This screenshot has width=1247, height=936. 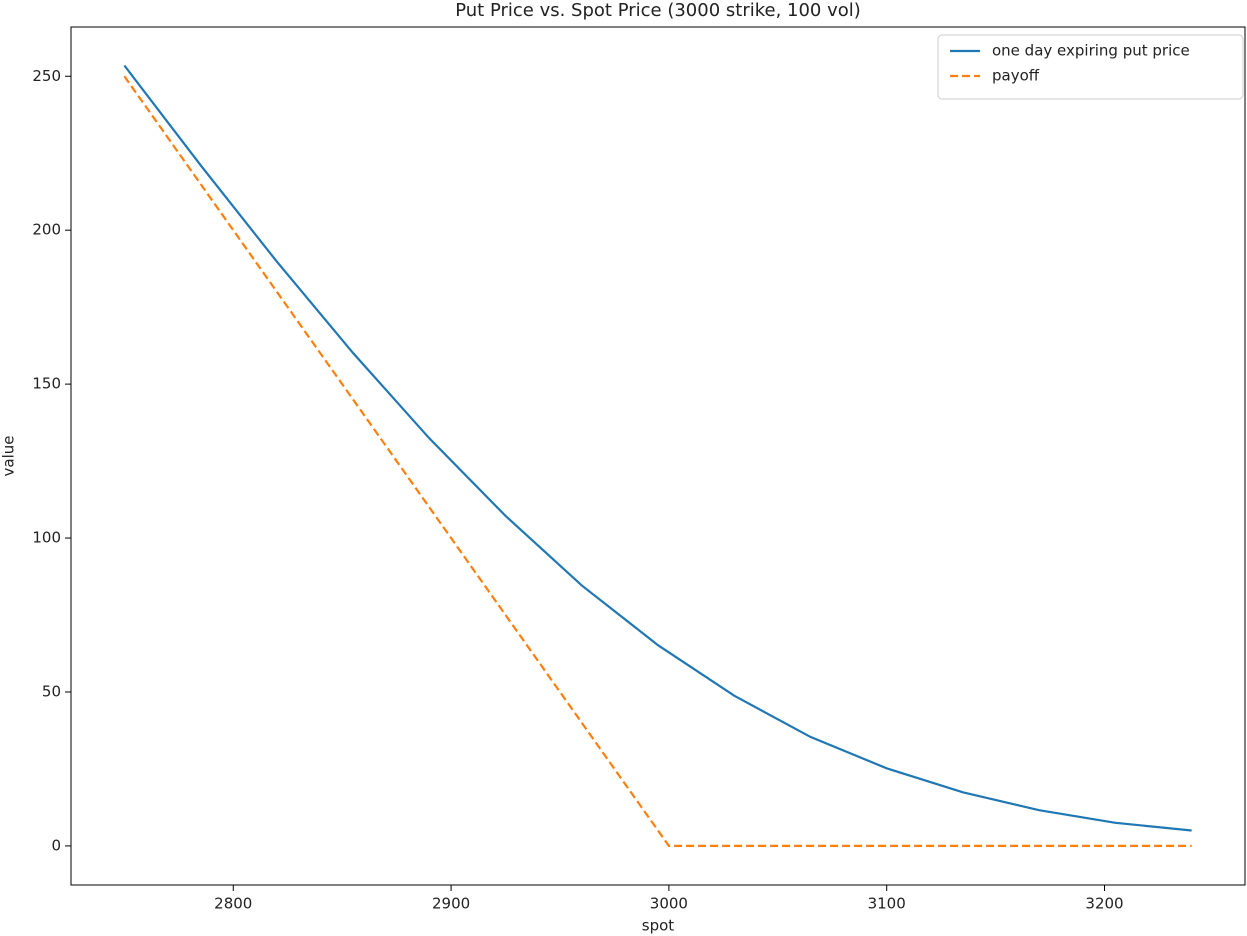 I want to click on y-tick-label: 0, so click(x=56, y=845).